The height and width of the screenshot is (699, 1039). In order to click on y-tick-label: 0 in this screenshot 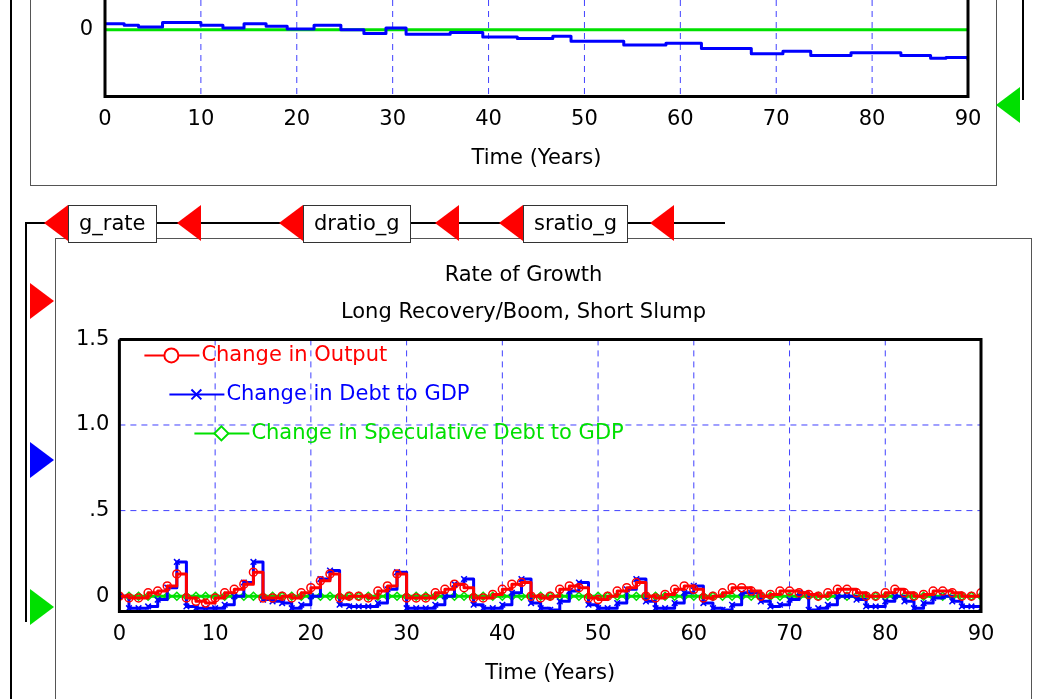, I will do `click(103, 594)`.